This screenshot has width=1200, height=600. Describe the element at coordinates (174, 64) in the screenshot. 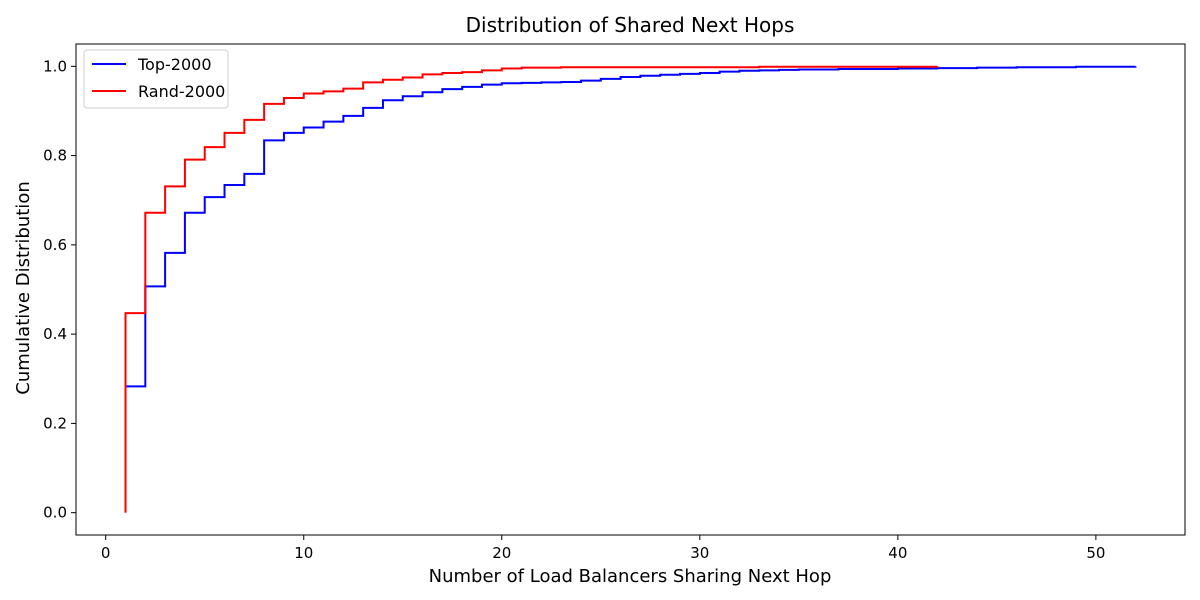

I see `legend-entry: Top-2000` at that location.